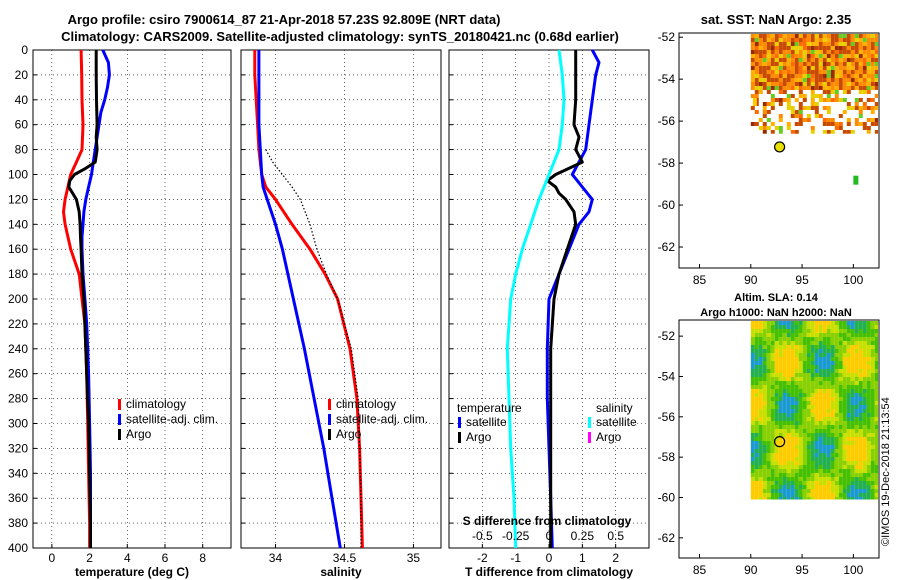  Describe the element at coordinates (667, 121) in the screenshot. I see `y-tick-label: -56` at that location.